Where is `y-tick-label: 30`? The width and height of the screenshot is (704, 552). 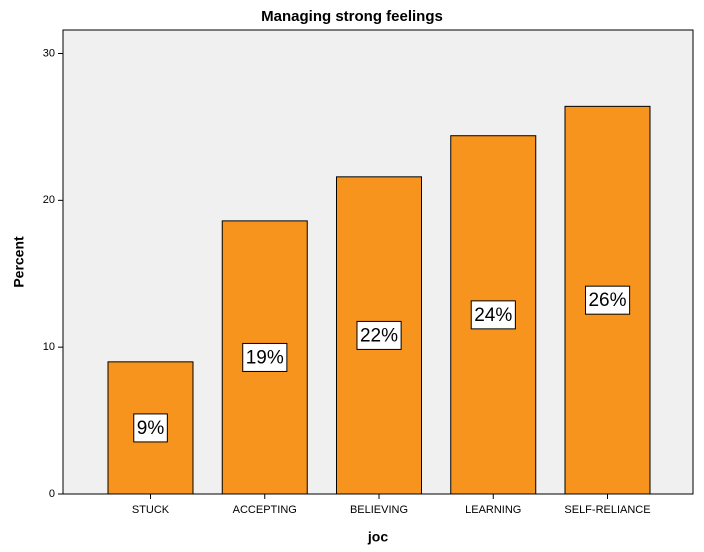 y-tick-label: 30 is located at coordinates (49, 53).